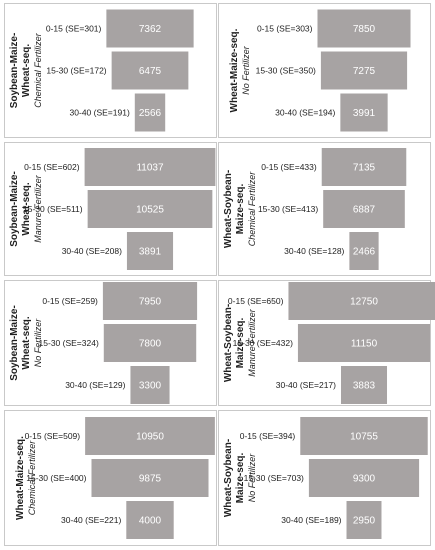 This screenshot has width=435, height=550. What do you see at coordinates (91, 520) in the screenshot?
I see `depth-category-label: 30-40 (SE=221)` at bounding box center [91, 520].